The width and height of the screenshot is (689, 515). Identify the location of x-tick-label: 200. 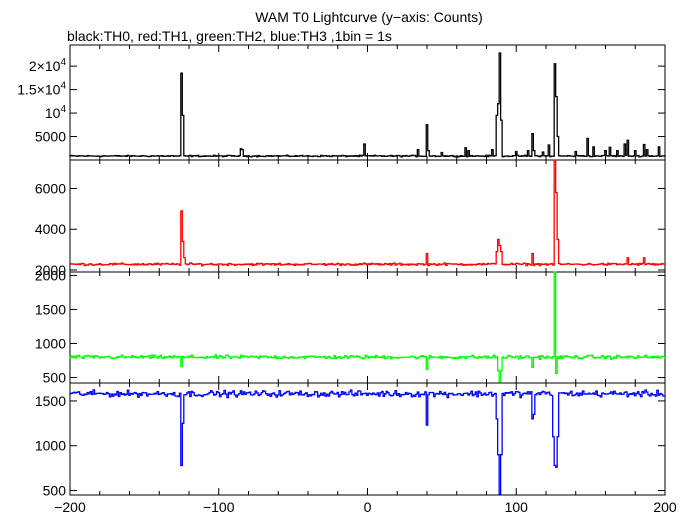
(665, 507).